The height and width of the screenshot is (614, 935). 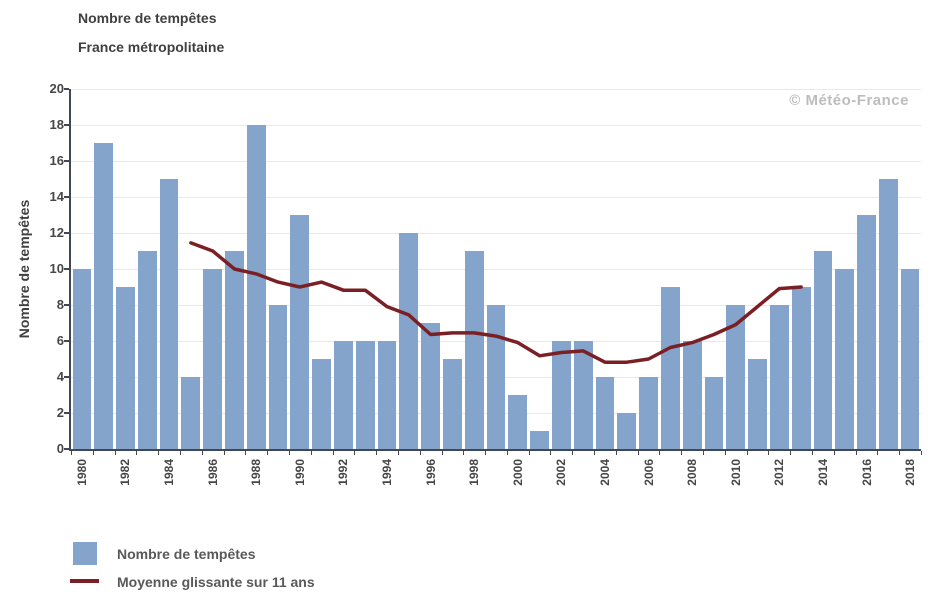 What do you see at coordinates (387, 395) in the screenshot?
I see `bar-1994` at bounding box center [387, 395].